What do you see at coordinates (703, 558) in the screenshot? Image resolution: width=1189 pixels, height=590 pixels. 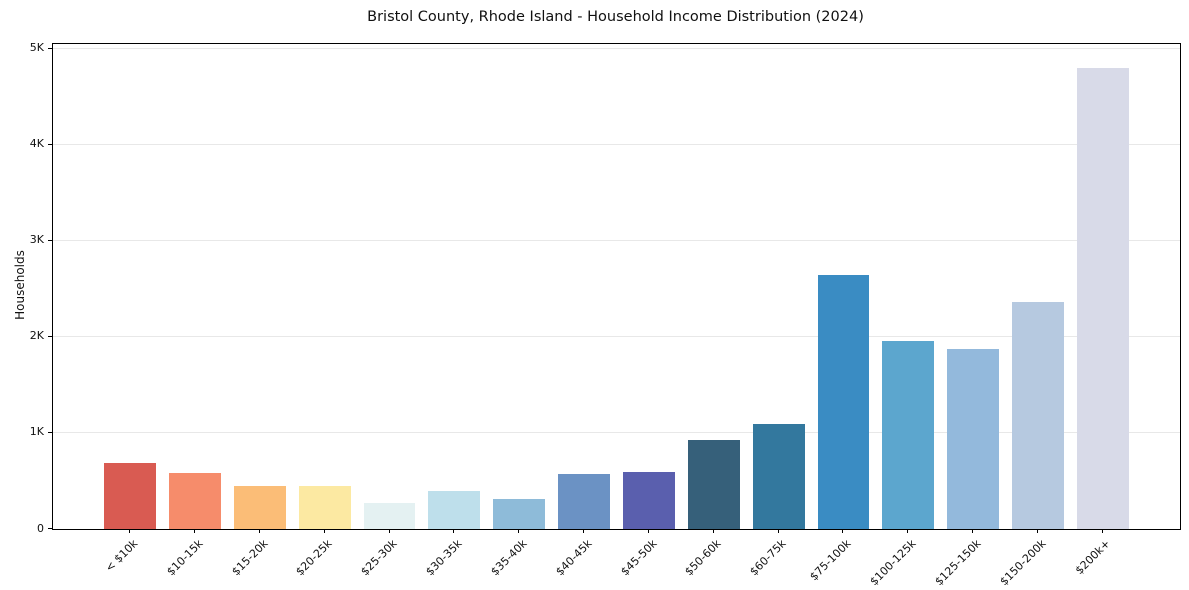 I see `x-tick-label: $50-60k` at bounding box center [703, 558].